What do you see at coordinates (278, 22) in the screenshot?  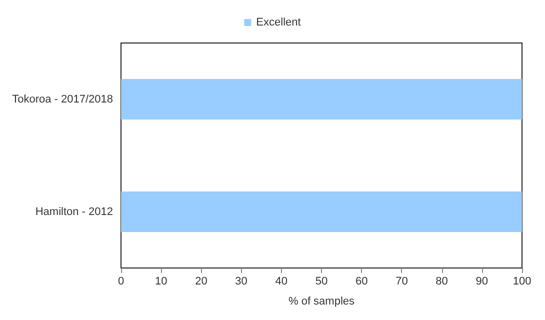 I see `legend-label: Excellent` at bounding box center [278, 22].